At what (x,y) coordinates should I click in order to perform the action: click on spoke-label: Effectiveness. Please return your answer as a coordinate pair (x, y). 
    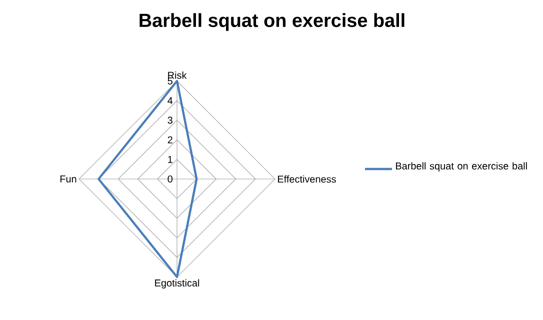
    Looking at the image, I should click on (307, 179).